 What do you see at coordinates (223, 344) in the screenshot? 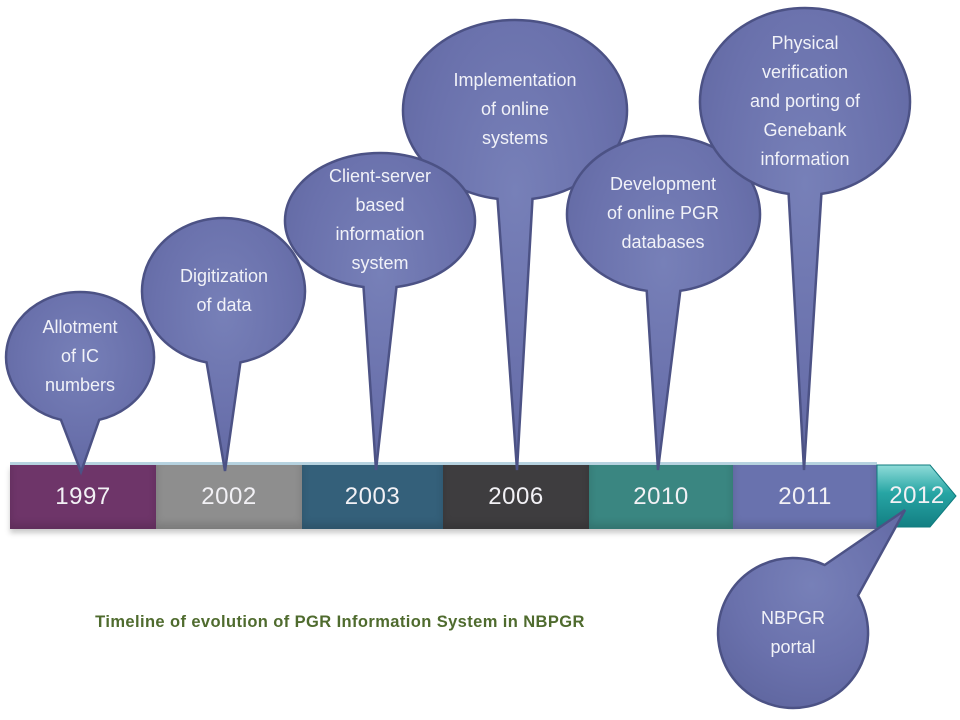
I see `balloon-shape-digitization` at bounding box center [223, 344].